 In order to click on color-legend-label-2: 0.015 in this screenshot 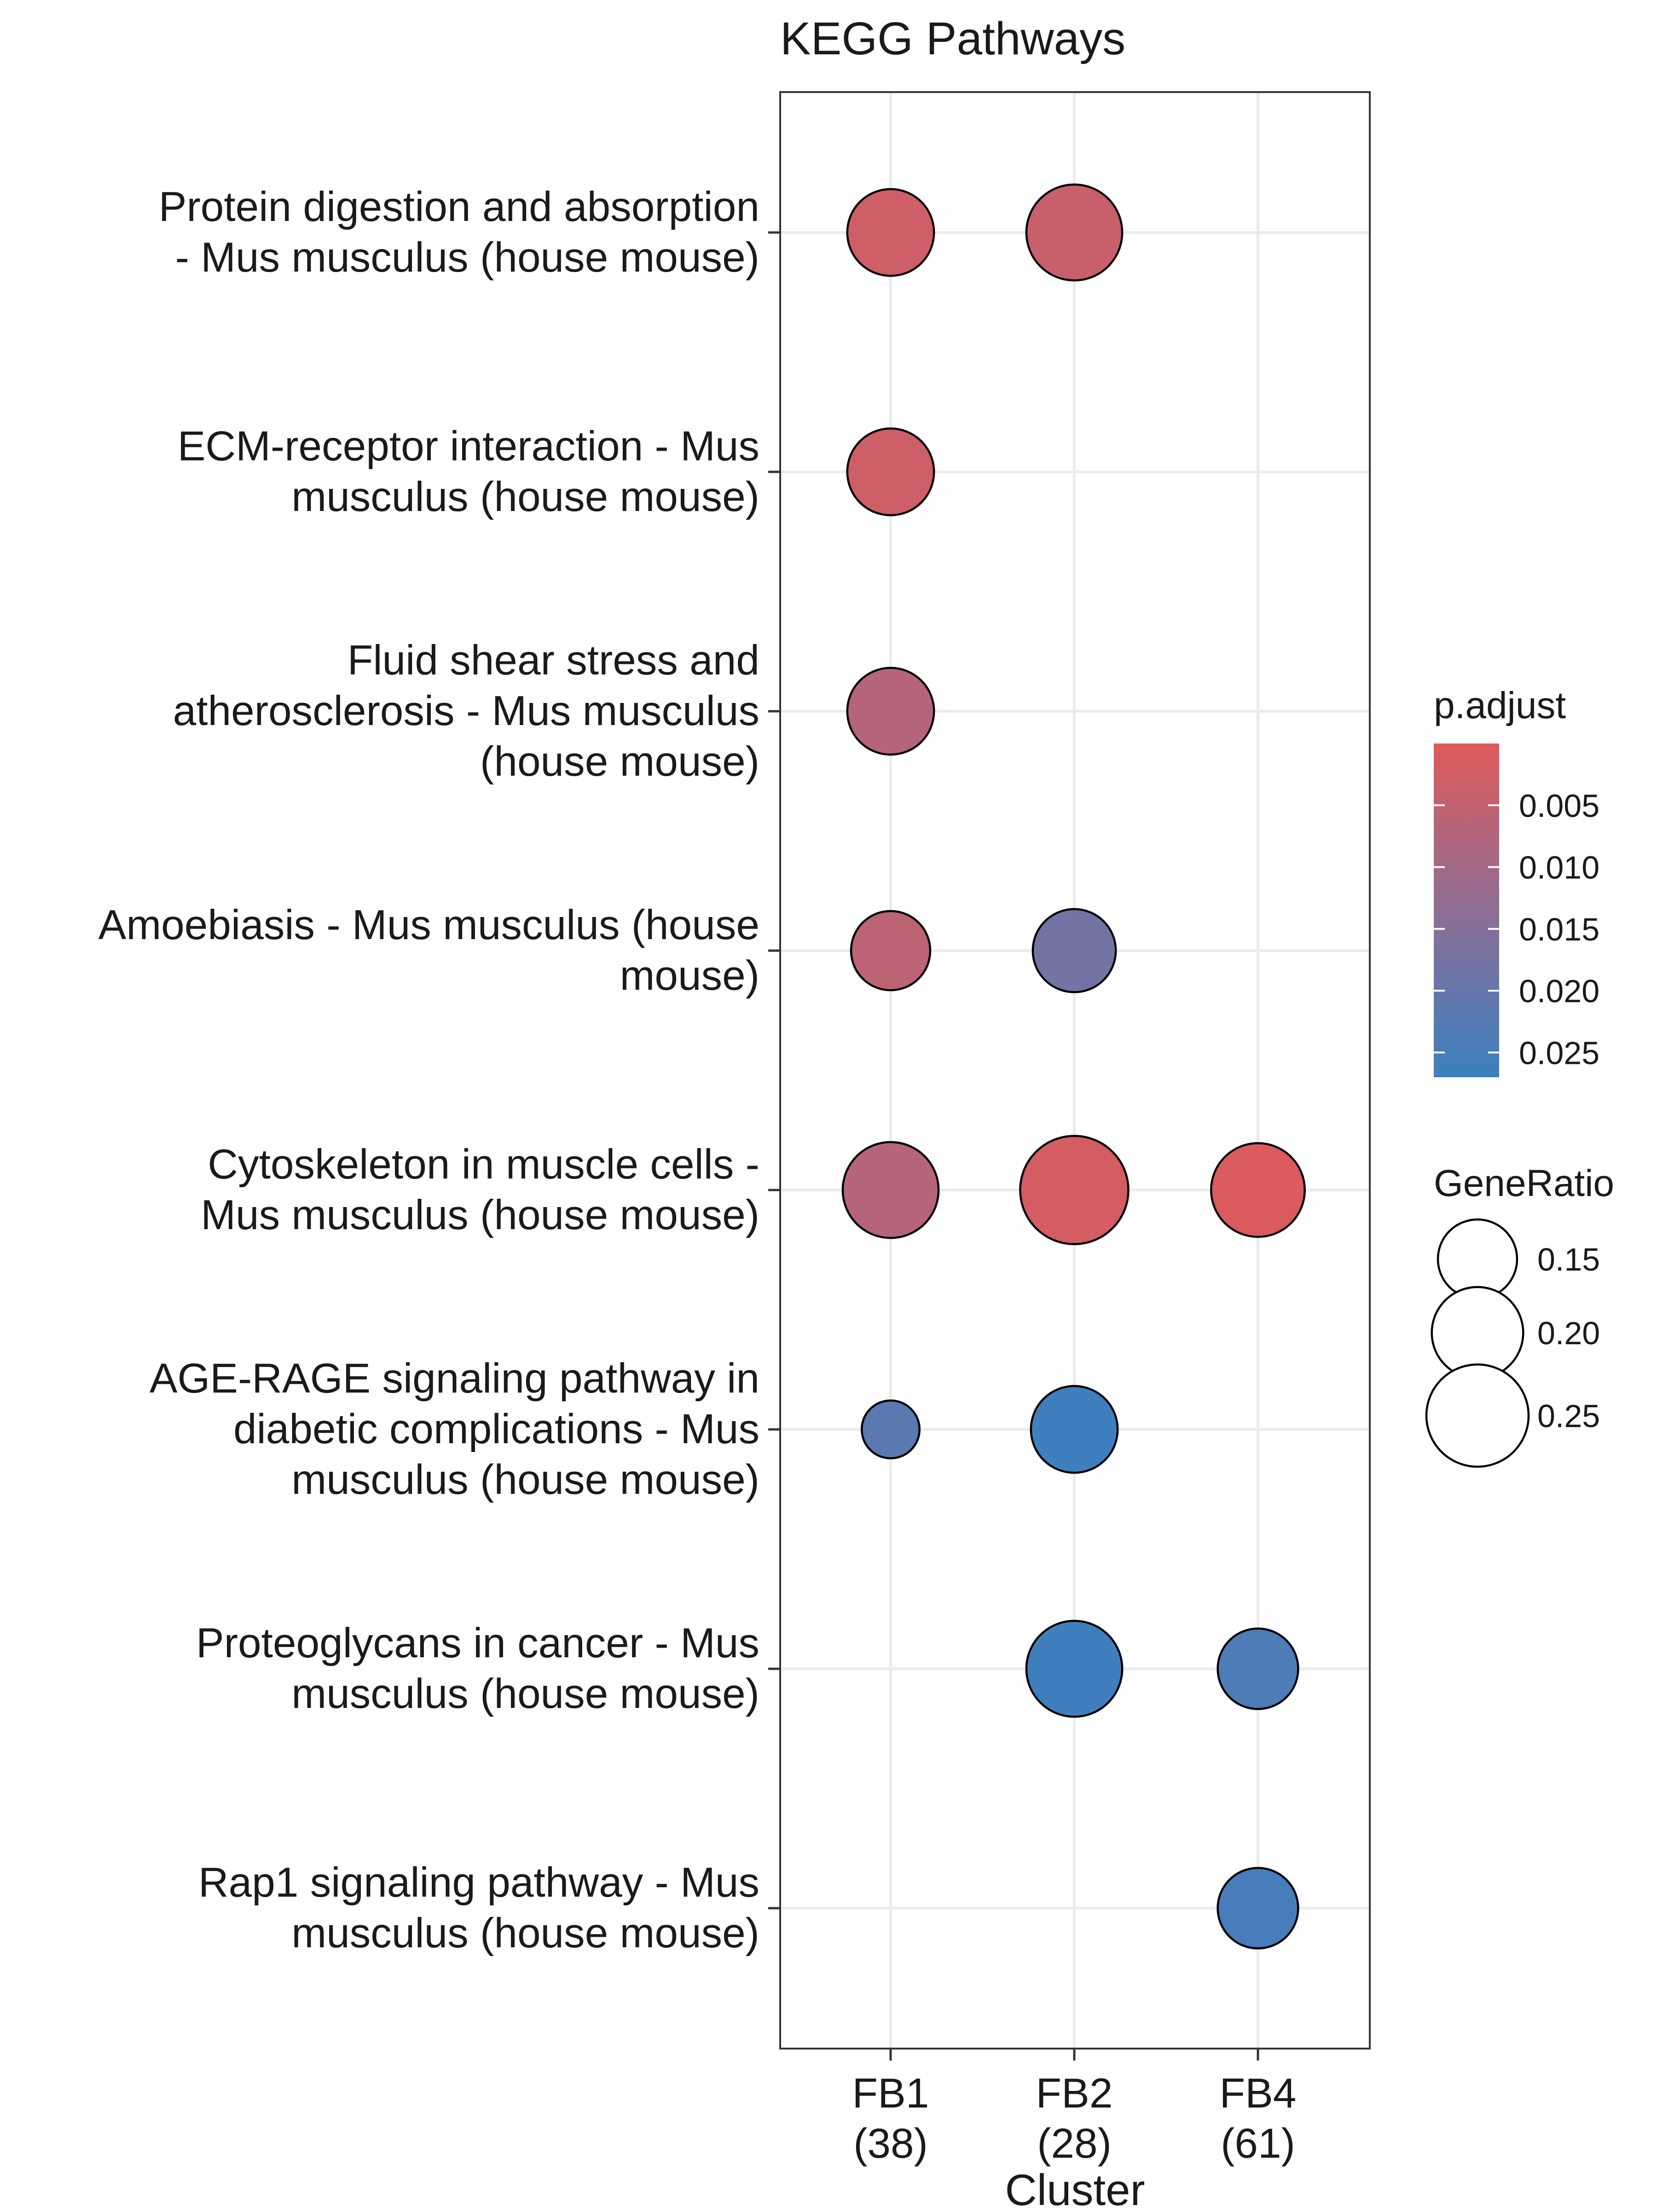, I will do `click(1559, 930)`.